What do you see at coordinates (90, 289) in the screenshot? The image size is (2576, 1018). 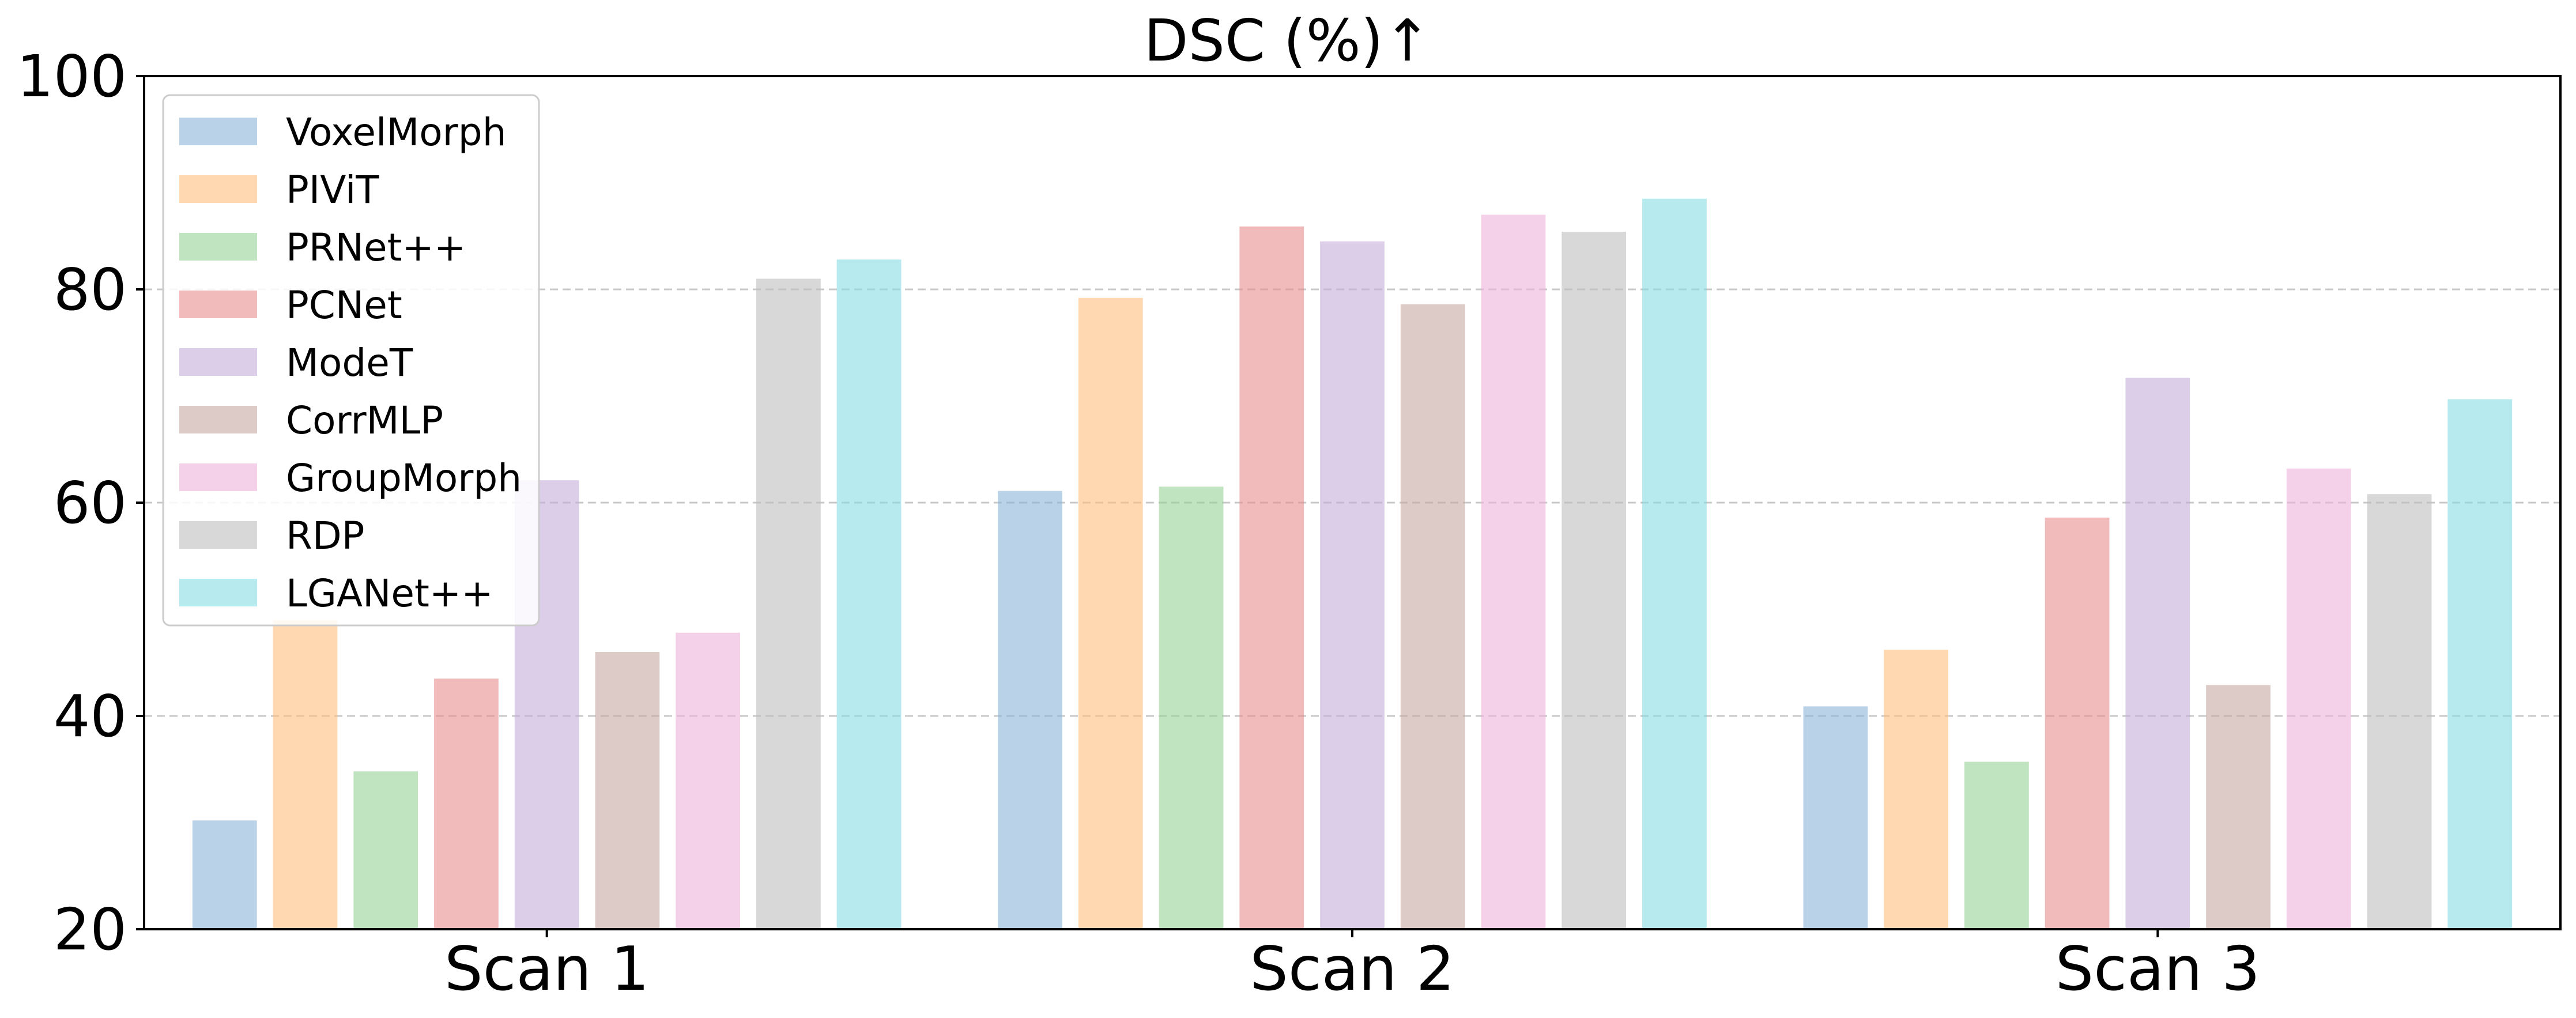 I see `y-tick-label: 80` at bounding box center [90, 289].